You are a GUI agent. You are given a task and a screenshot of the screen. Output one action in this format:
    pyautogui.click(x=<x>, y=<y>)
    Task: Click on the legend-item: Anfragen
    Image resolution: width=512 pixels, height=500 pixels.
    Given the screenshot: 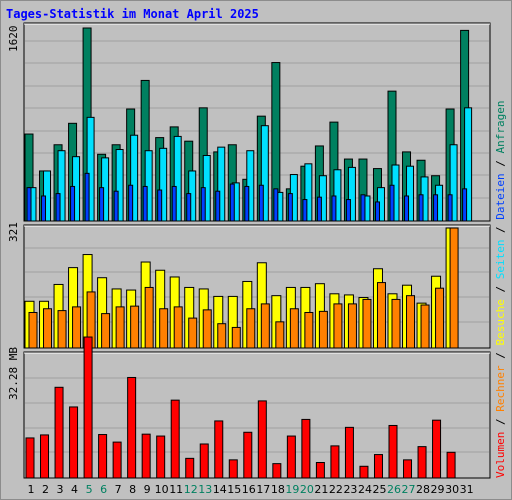 What is the action you would take?
    pyautogui.click(x=500, y=126)
    